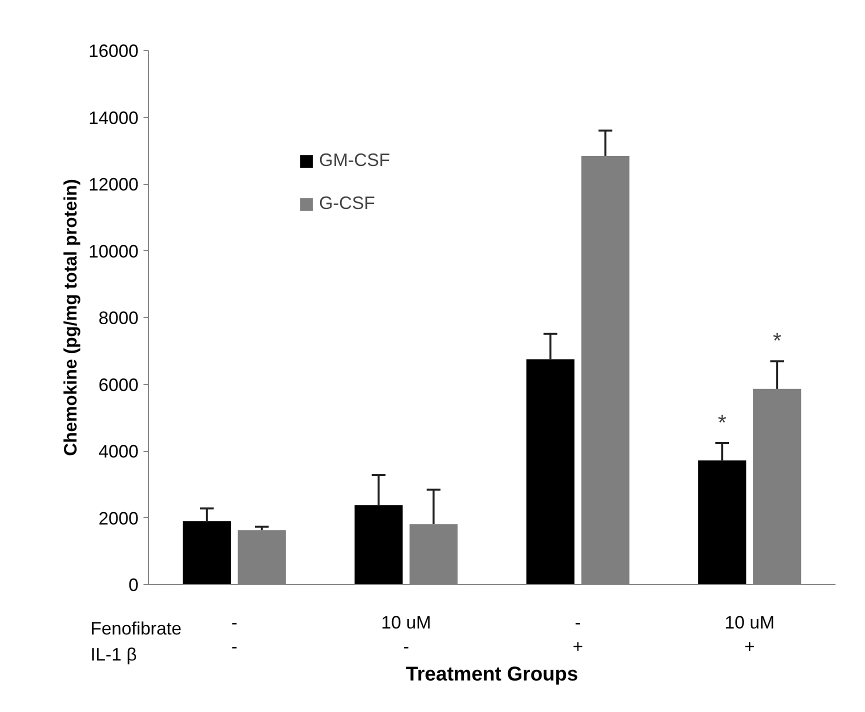 This screenshot has width=865, height=712. What do you see at coordinates (113, 51) in the screenshot?
I see `y-tick-label: 16000` at bounding box center [113, 51].